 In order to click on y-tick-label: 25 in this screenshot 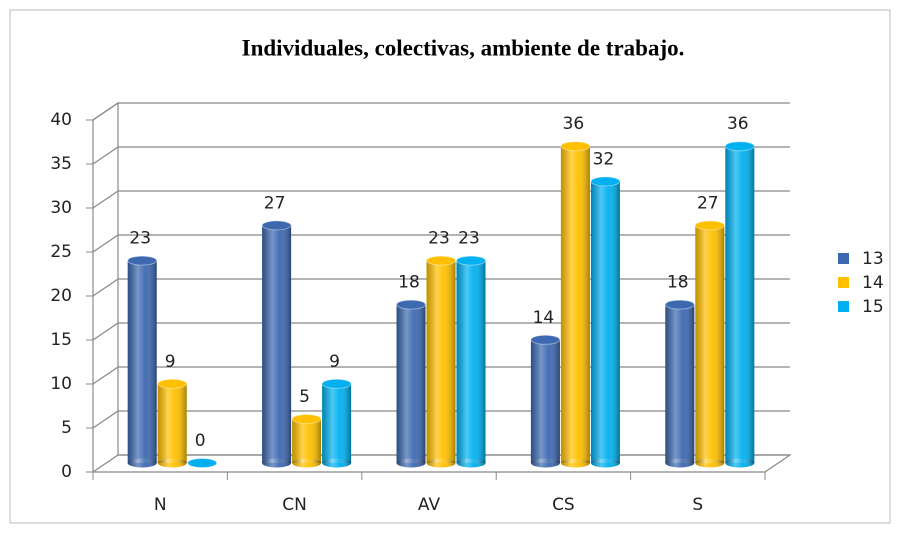, I will do `click(61, 252)`.